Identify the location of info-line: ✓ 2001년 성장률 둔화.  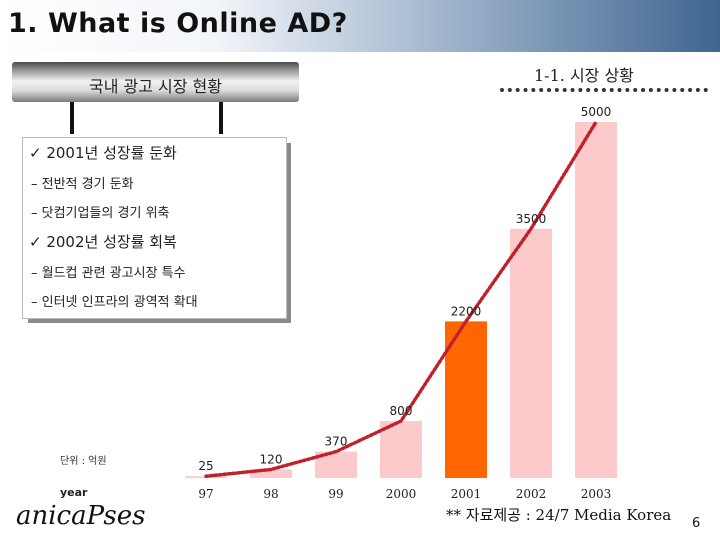
(103, 153).